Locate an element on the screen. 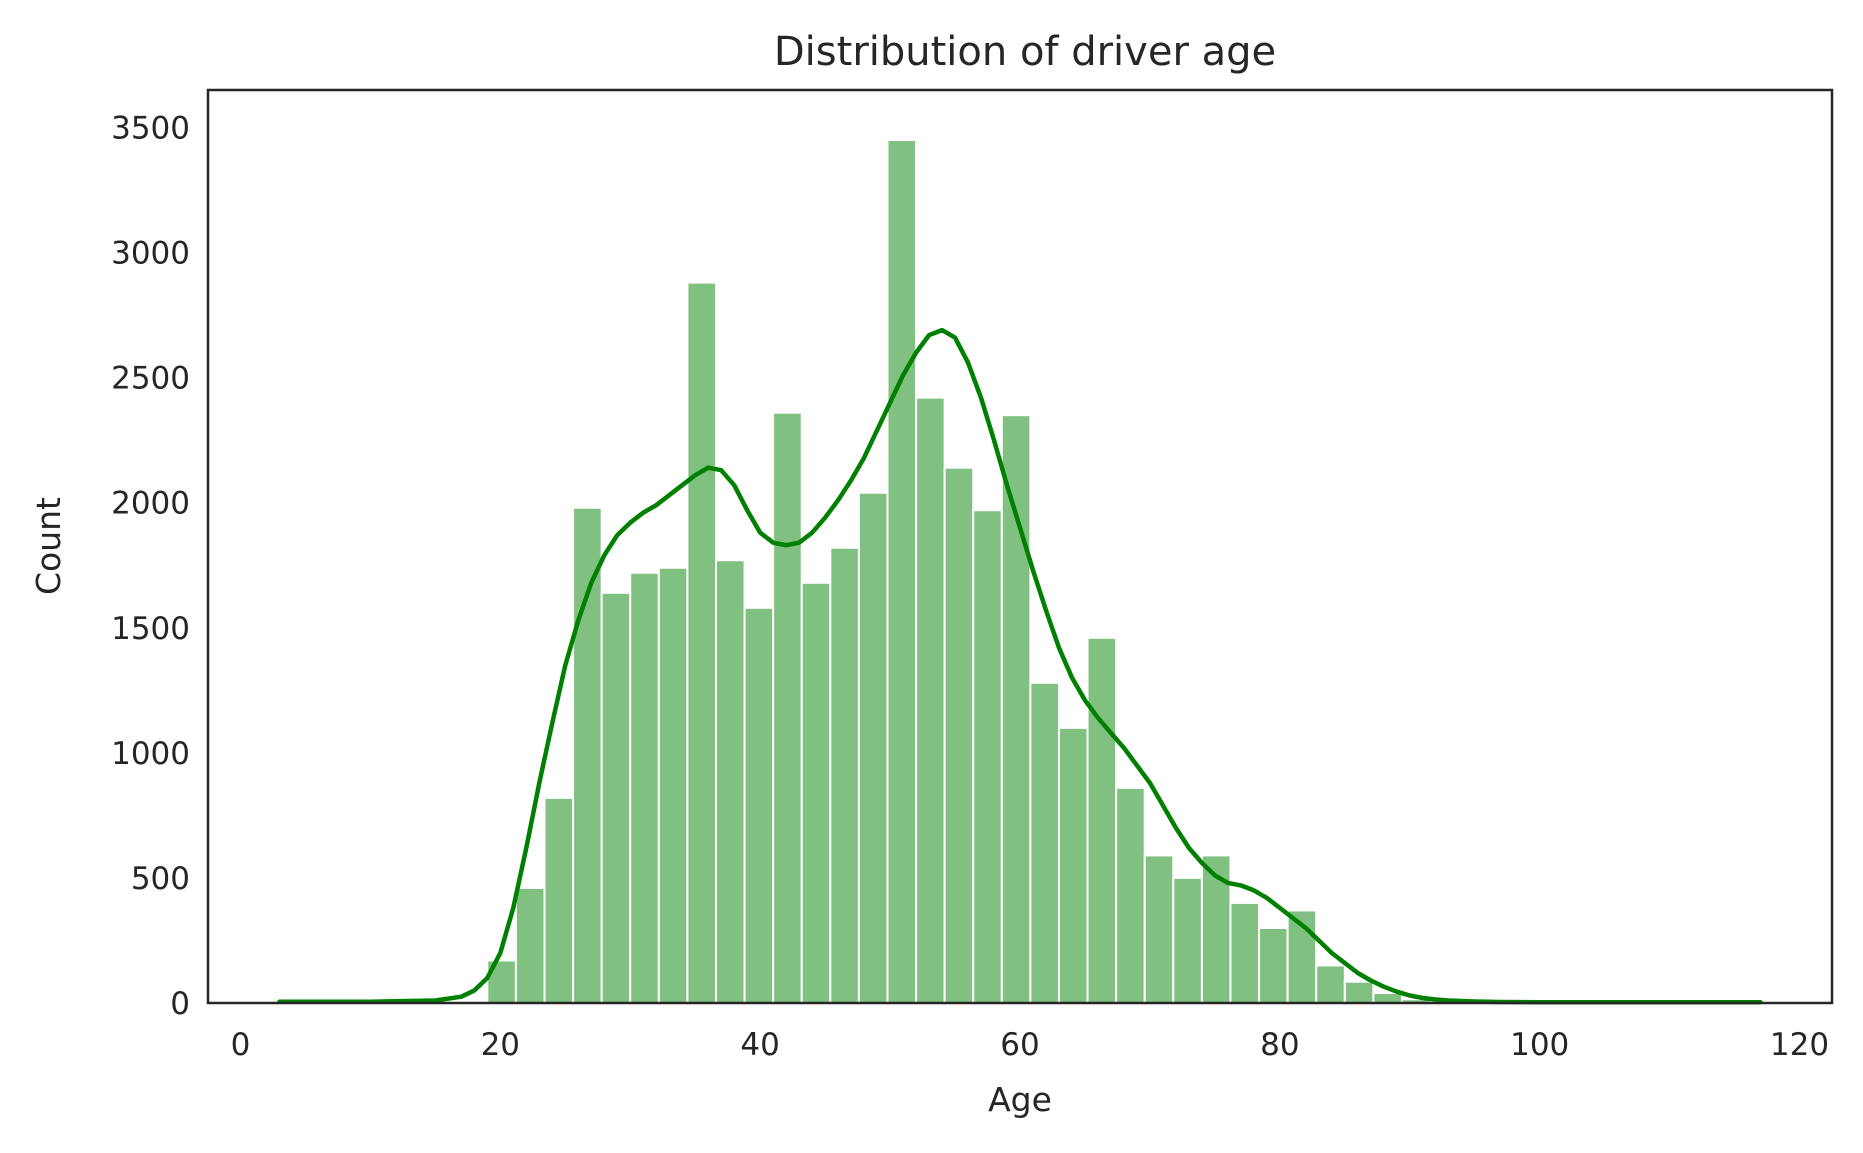 The height and width of the screenshot is (1153, 1863). y-tick-label: 3500 is located at coordinates (150, 129).